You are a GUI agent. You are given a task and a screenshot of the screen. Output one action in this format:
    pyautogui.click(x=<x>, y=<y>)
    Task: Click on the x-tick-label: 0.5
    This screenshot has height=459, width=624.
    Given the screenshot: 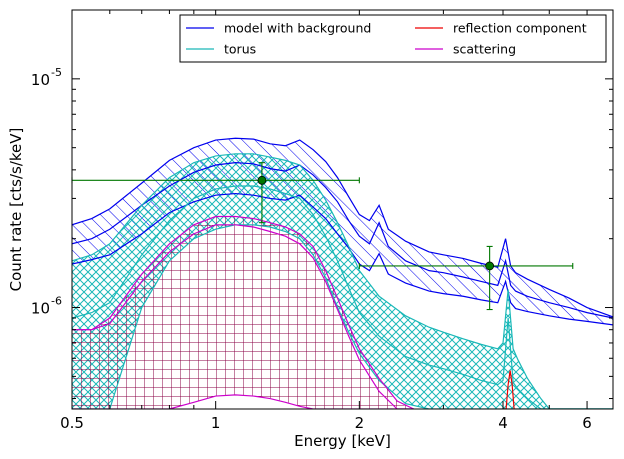 What is the action you would take?
    pyautogui.click(x=72, y=423)
    